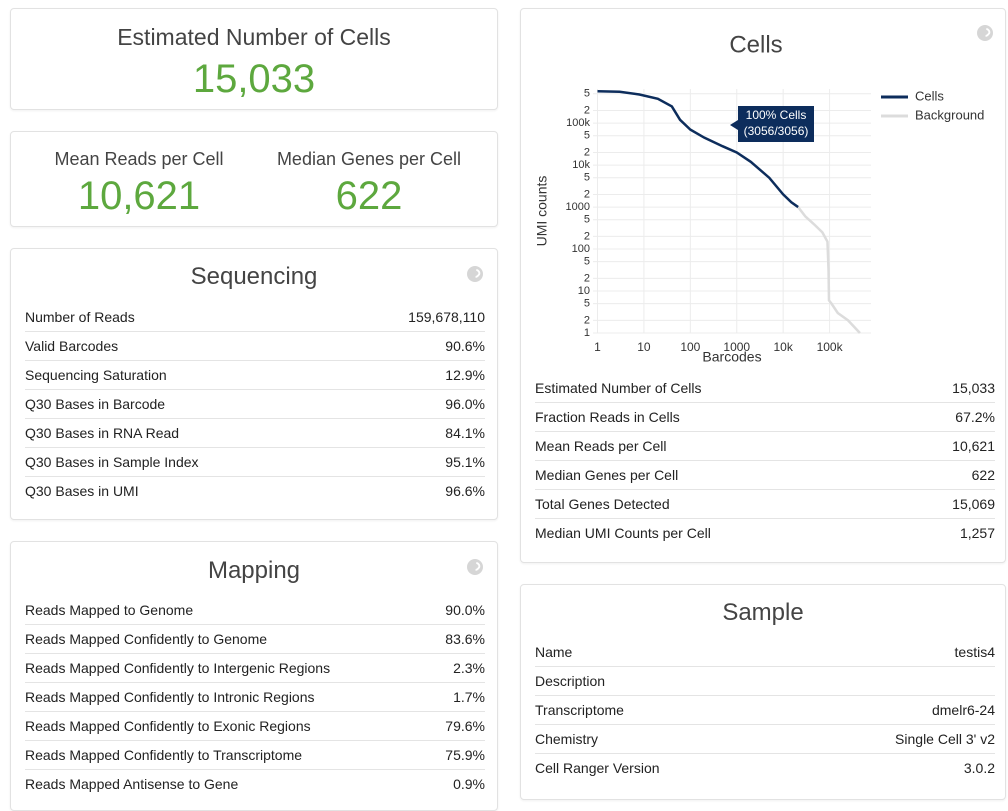  Describe the element at coordinates (607, 417) in the screenshot. I see `row-label: Fraction Reads in Cells` at that location.